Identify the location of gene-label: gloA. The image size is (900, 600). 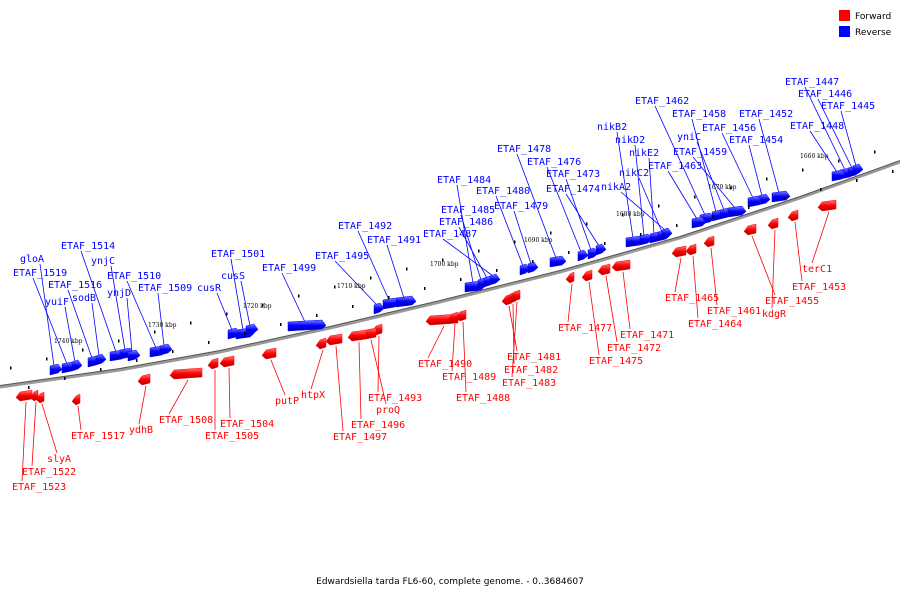
(32, 259).